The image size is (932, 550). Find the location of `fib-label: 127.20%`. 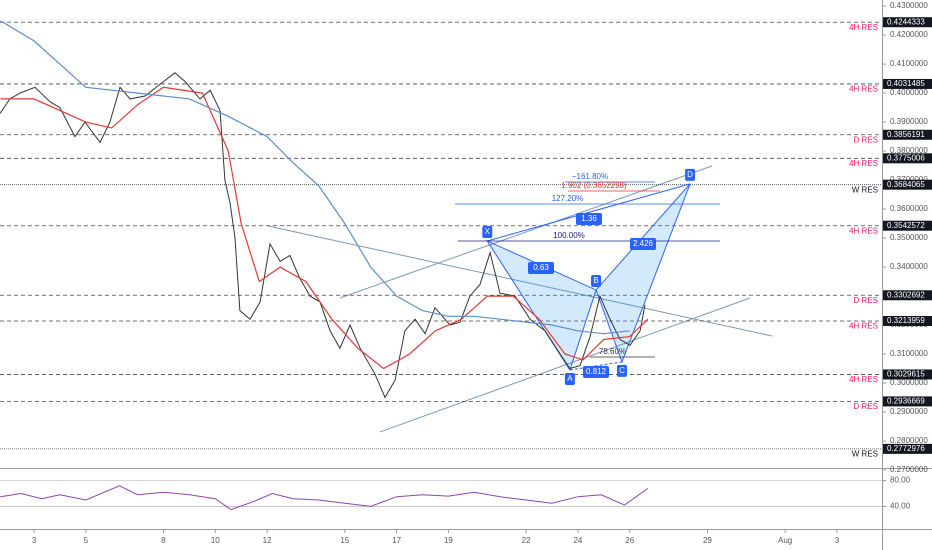

fib-label: 127.20% is located at coordinates (568, 198).